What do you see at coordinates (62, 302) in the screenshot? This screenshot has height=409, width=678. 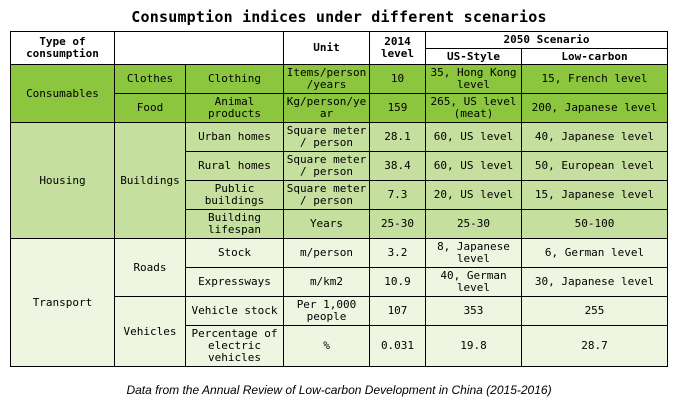 I see `group-transport: Transport` at bounding box center [62, 302].